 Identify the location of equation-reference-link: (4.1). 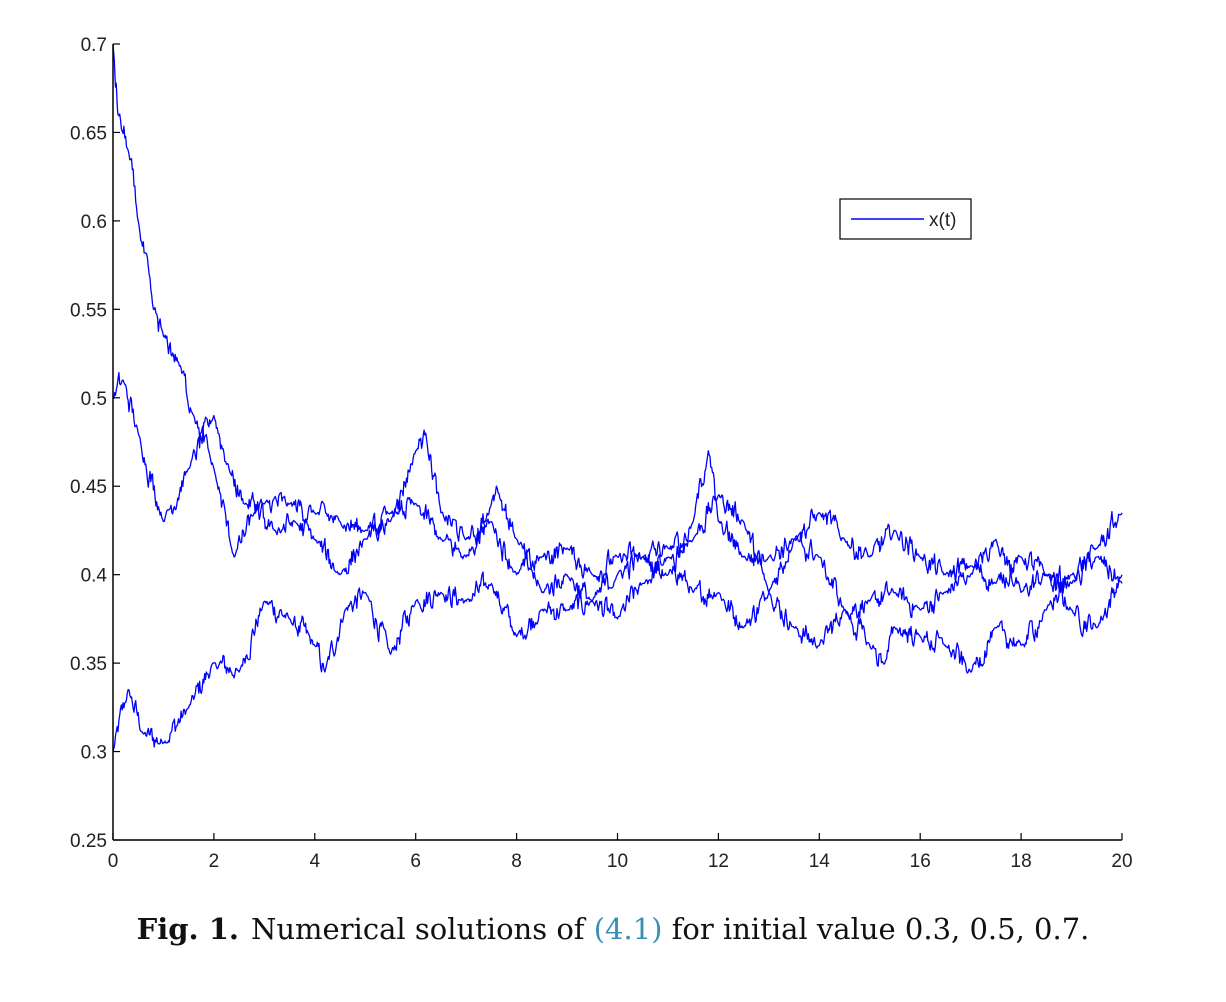
(628, 929).